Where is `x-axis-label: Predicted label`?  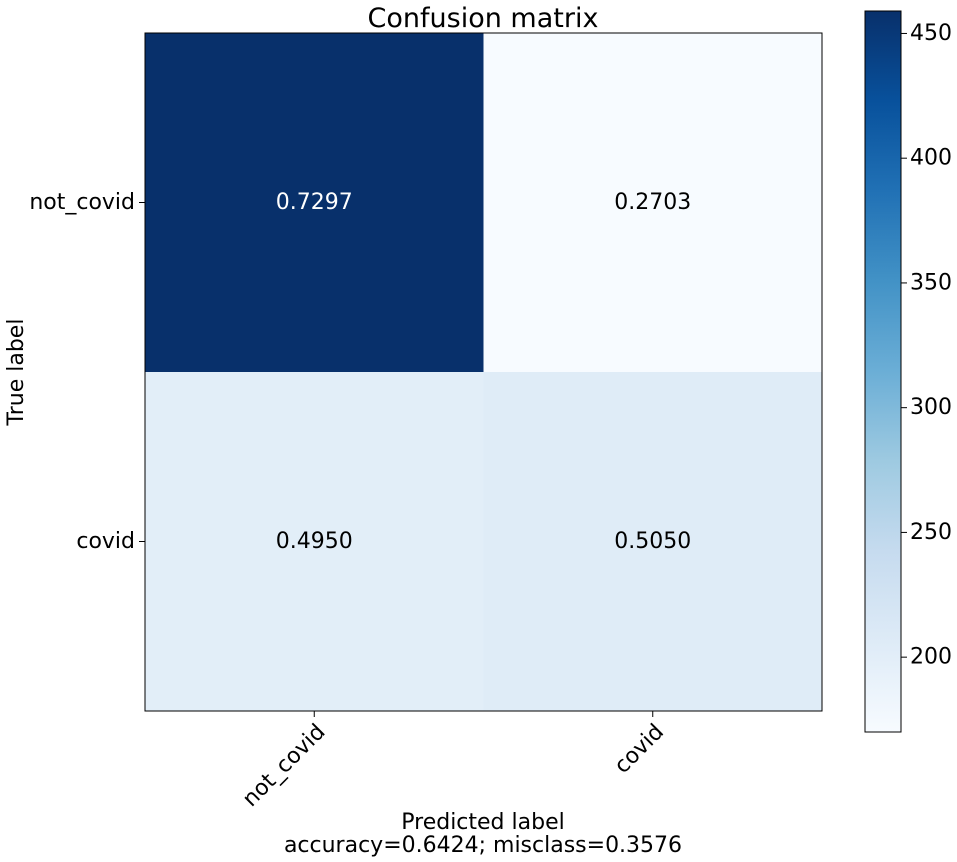 x-axis-label: Predicted label is located at coordinates (482, 822).